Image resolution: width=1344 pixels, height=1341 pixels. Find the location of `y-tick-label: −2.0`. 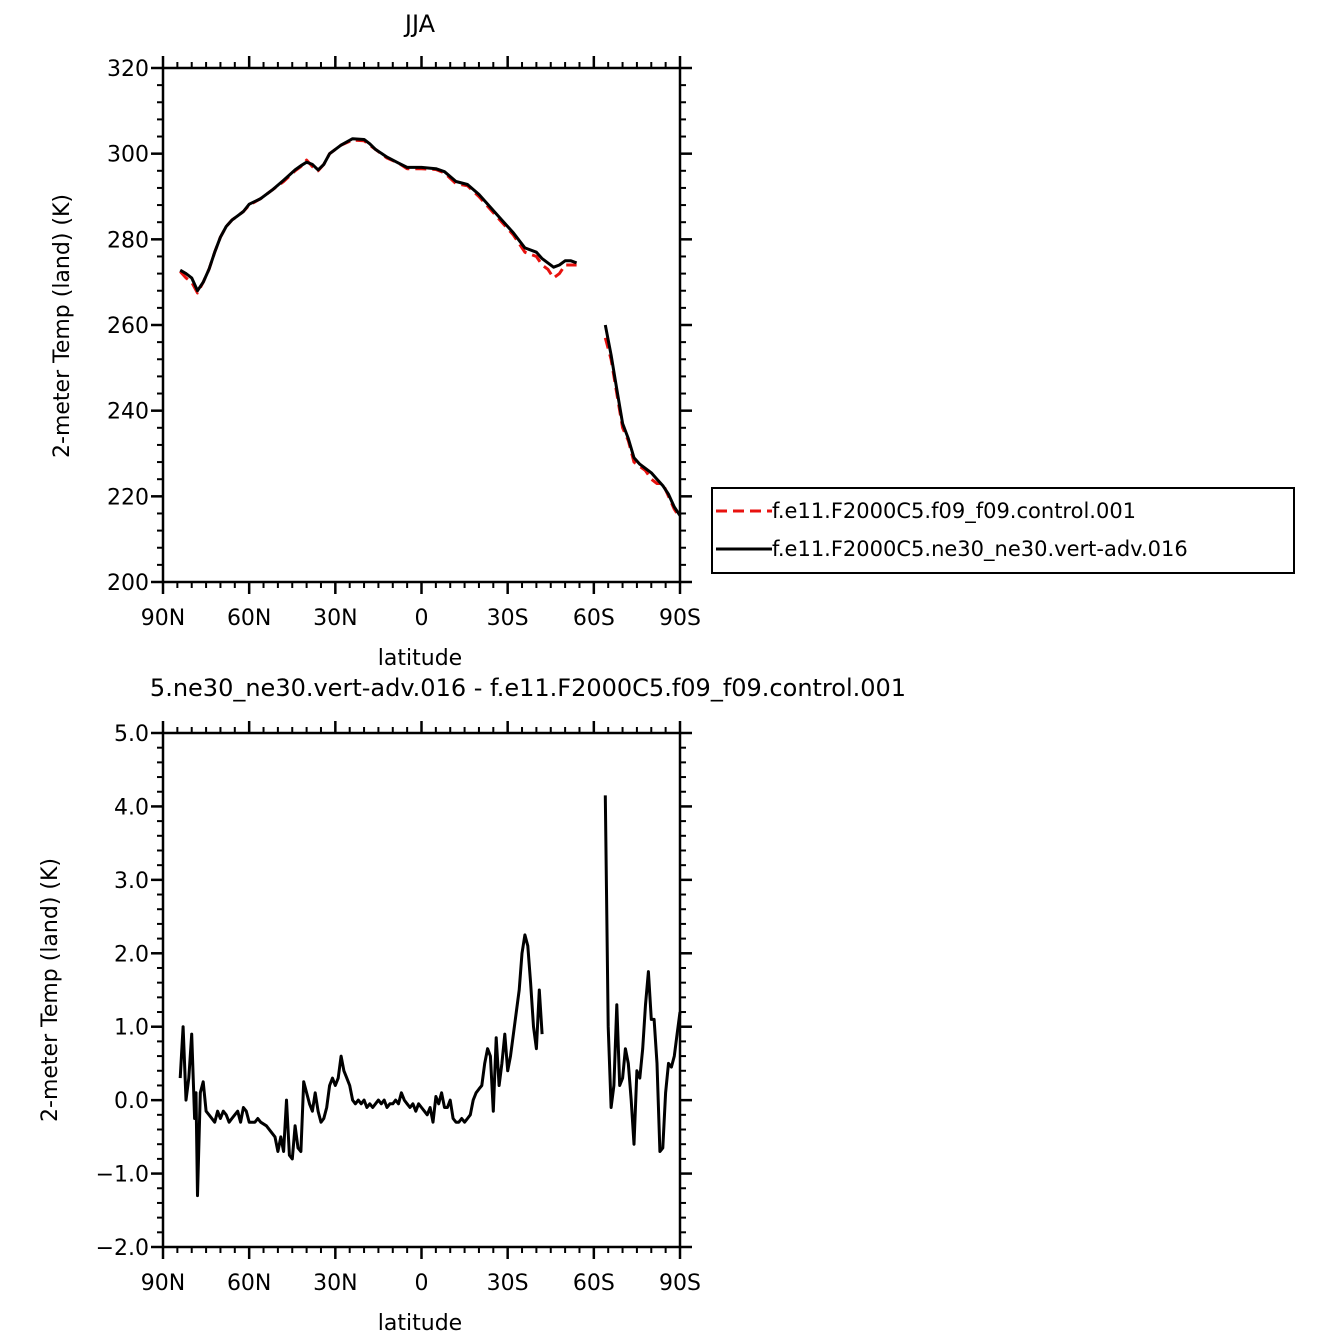

y-tick-label: −2.0 is located at coordinates (122, 1248).